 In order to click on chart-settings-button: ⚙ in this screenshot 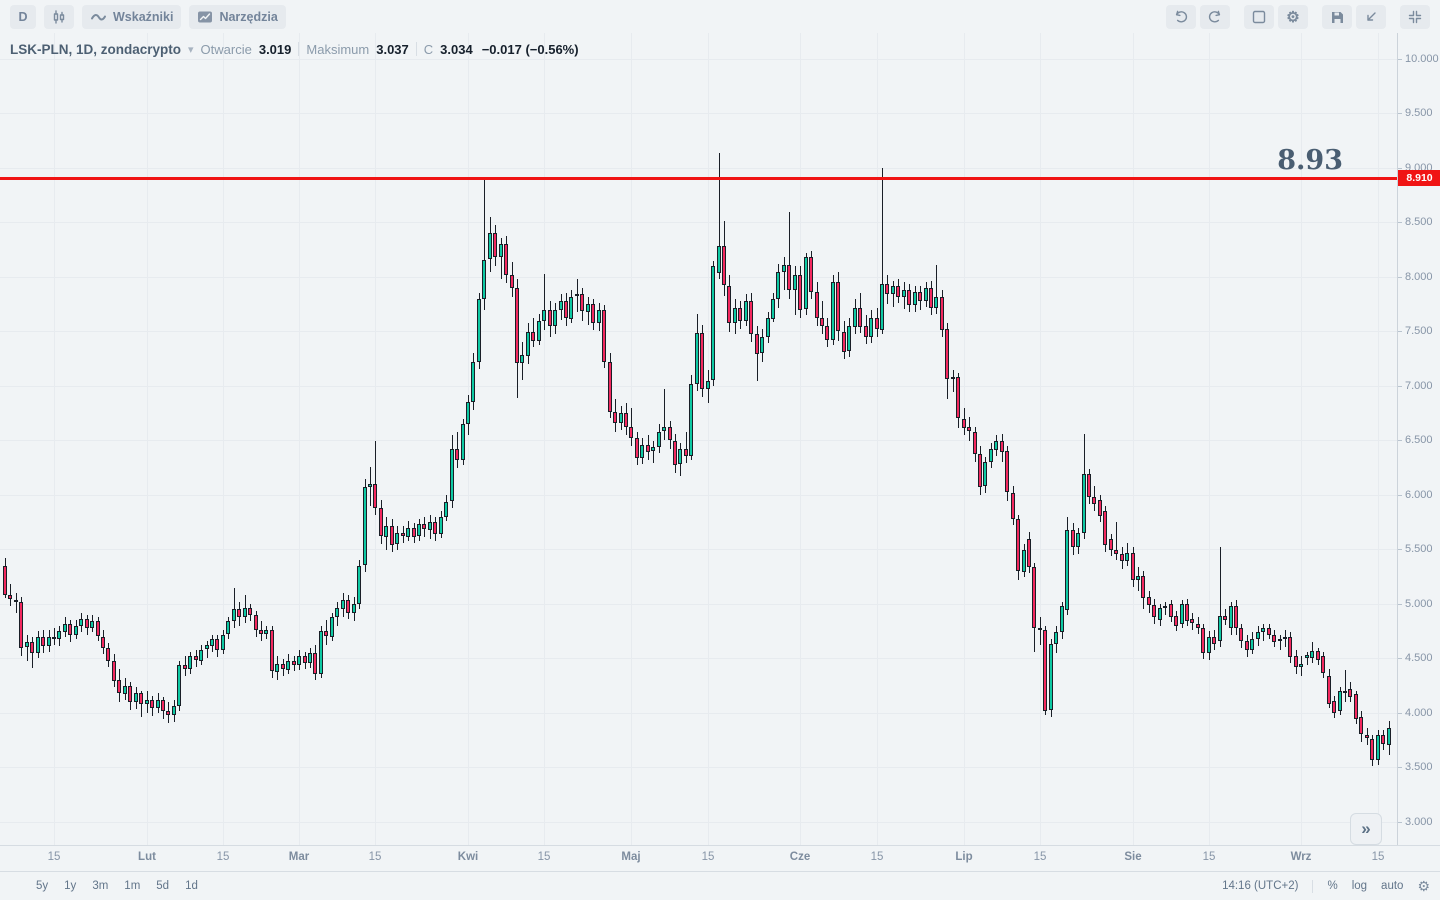, I will do `click(1293, 17)`.